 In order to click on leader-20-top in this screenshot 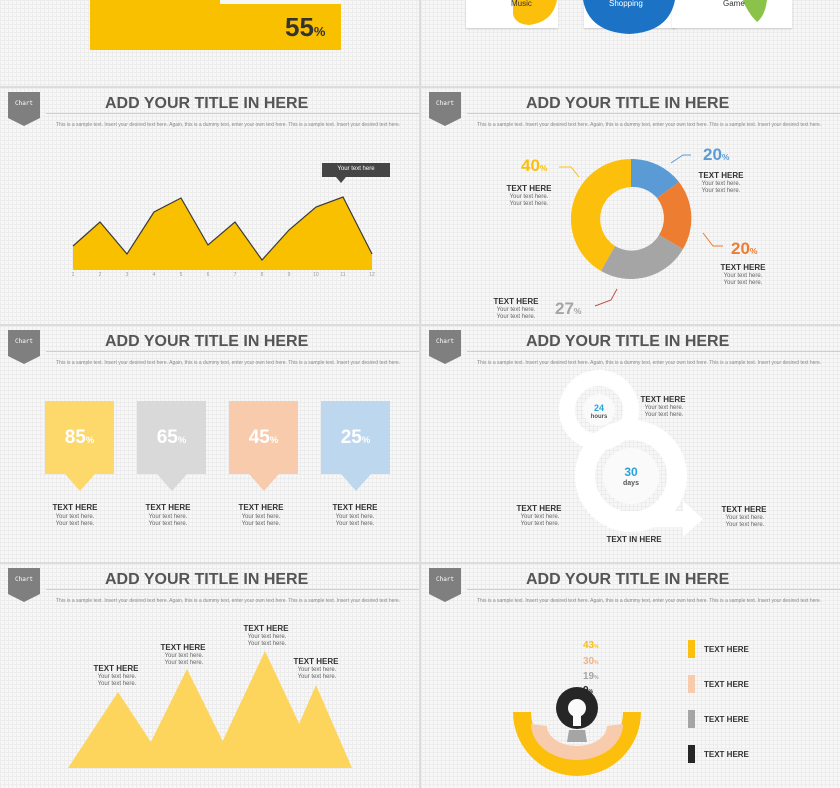, I will do `click(680, 159)`.